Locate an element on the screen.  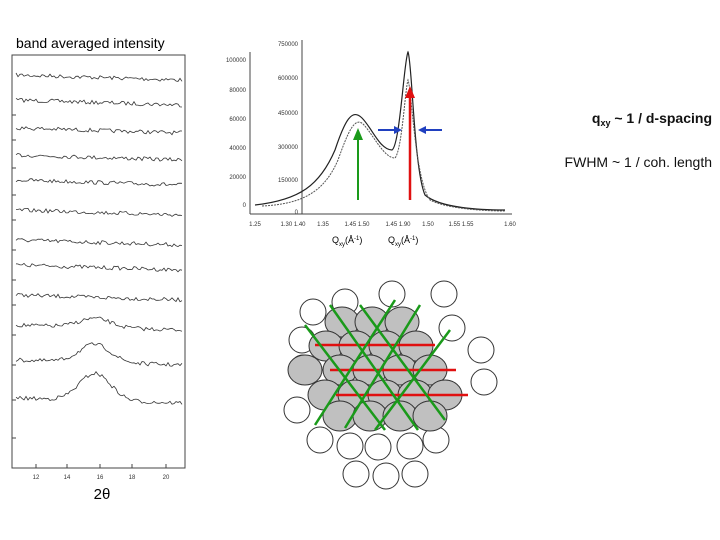
annotation-q: qxy ~ 1 / d-spacing is located at coordinates (652, 119).